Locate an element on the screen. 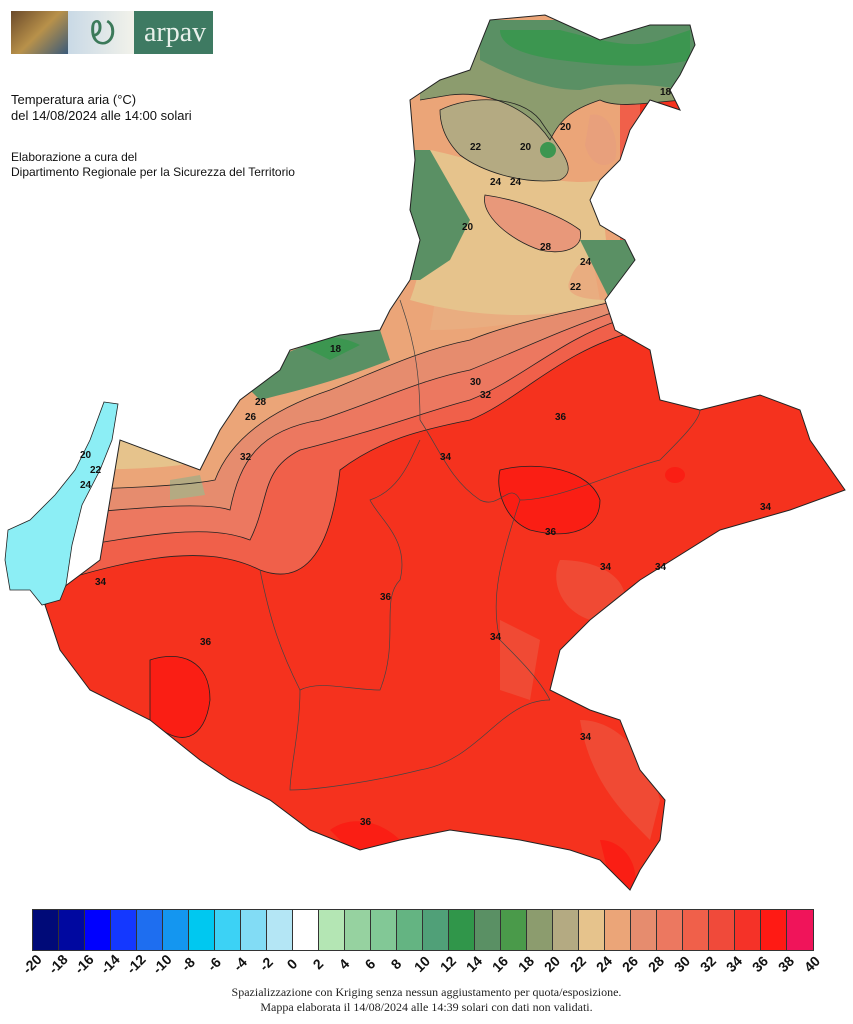 This screenshot has width=853, height=1024. legend-tick-label: -10 is located at coordinates (162, 964).